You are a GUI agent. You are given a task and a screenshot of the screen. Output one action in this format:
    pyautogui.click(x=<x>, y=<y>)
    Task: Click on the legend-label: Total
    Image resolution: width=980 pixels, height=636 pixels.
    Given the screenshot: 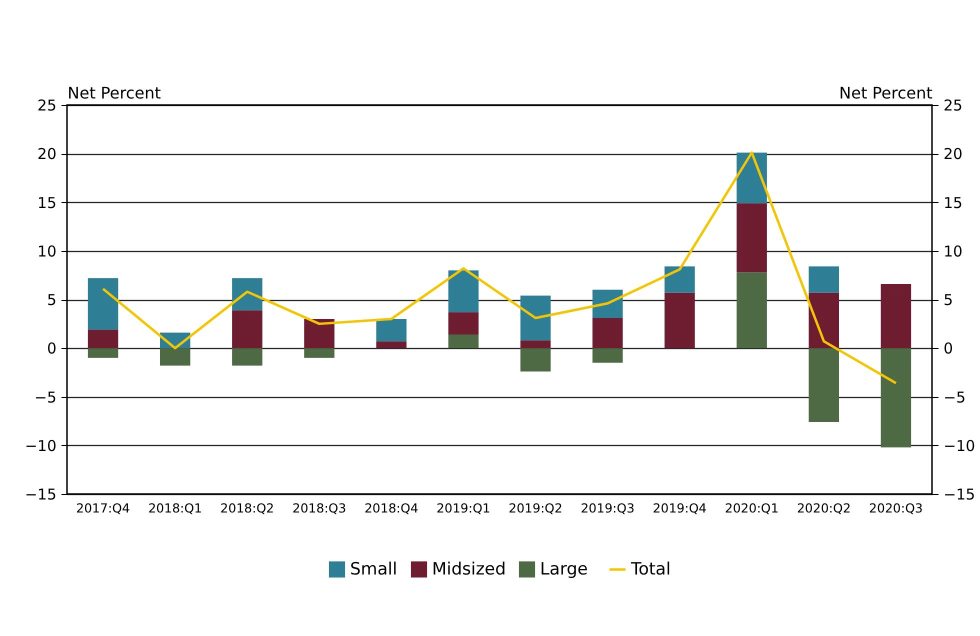 What is the action you would take?
    pyautogui.click(x=650, y=570)
    